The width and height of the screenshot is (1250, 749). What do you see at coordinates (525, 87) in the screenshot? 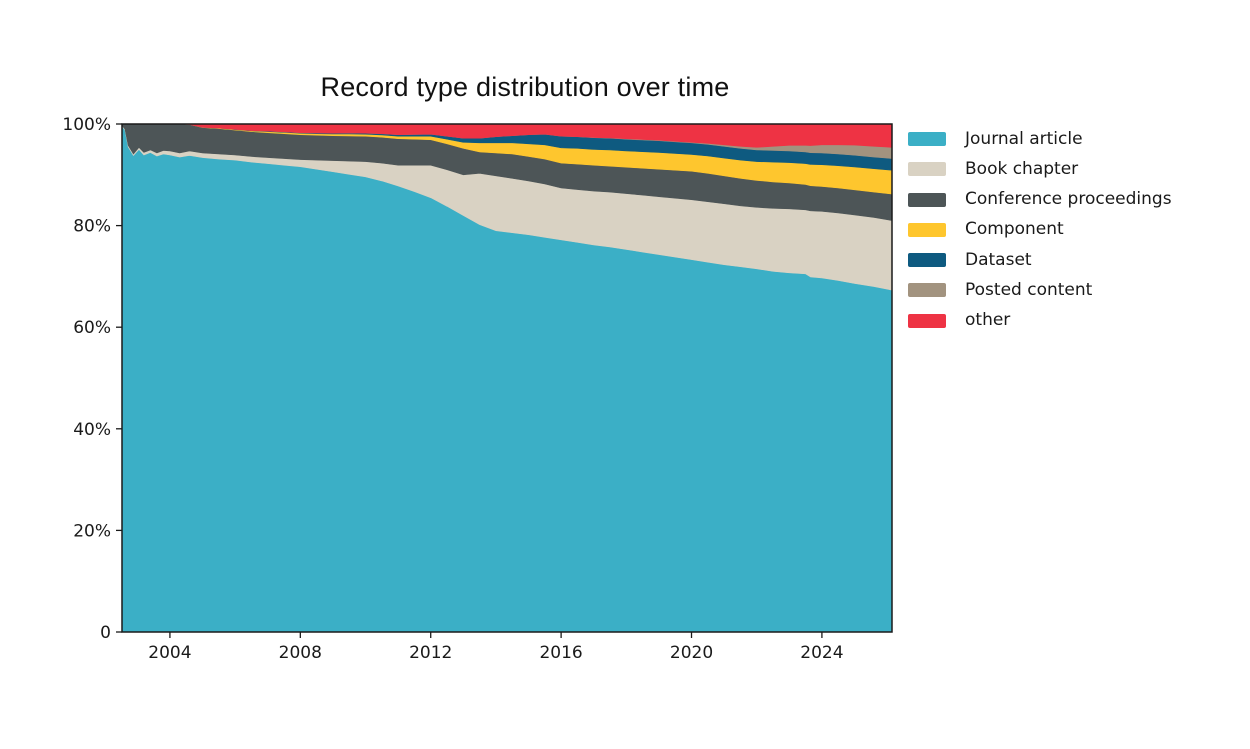
I see `chart-title: Record type distribution over time` at bounding box center [525, 87].